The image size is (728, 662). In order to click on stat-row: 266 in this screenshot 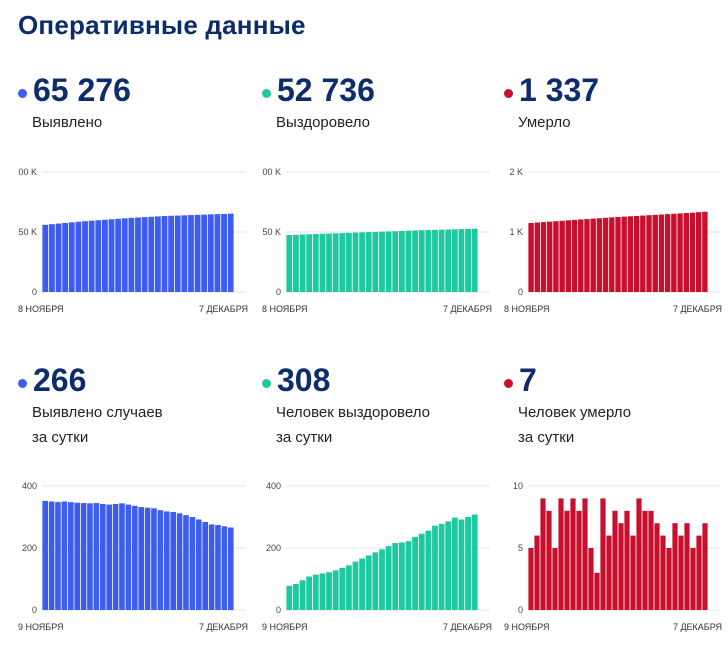, I will do `click(52, 380)`.